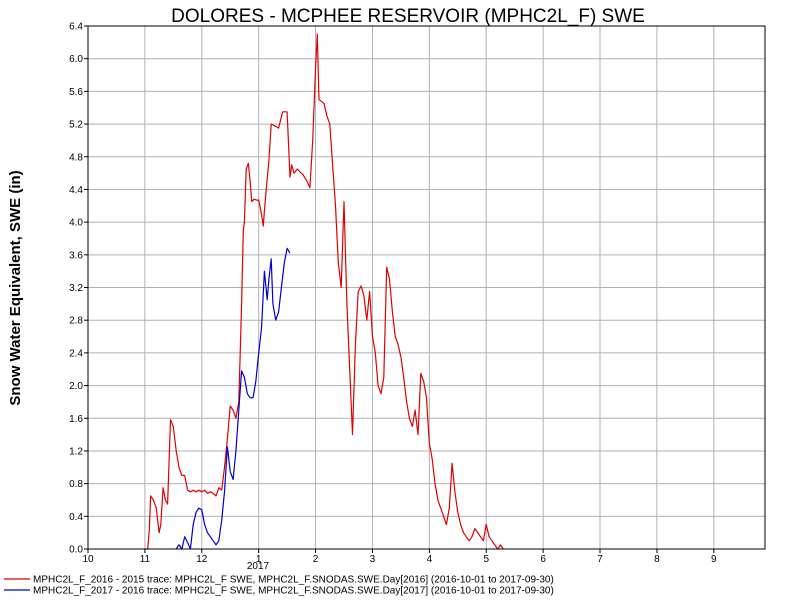 This screenshot has width=800, height=600. Describe the element at coordinates (76, 190) in the screenshot. I see `y-tick-label: 4.4` at that location.